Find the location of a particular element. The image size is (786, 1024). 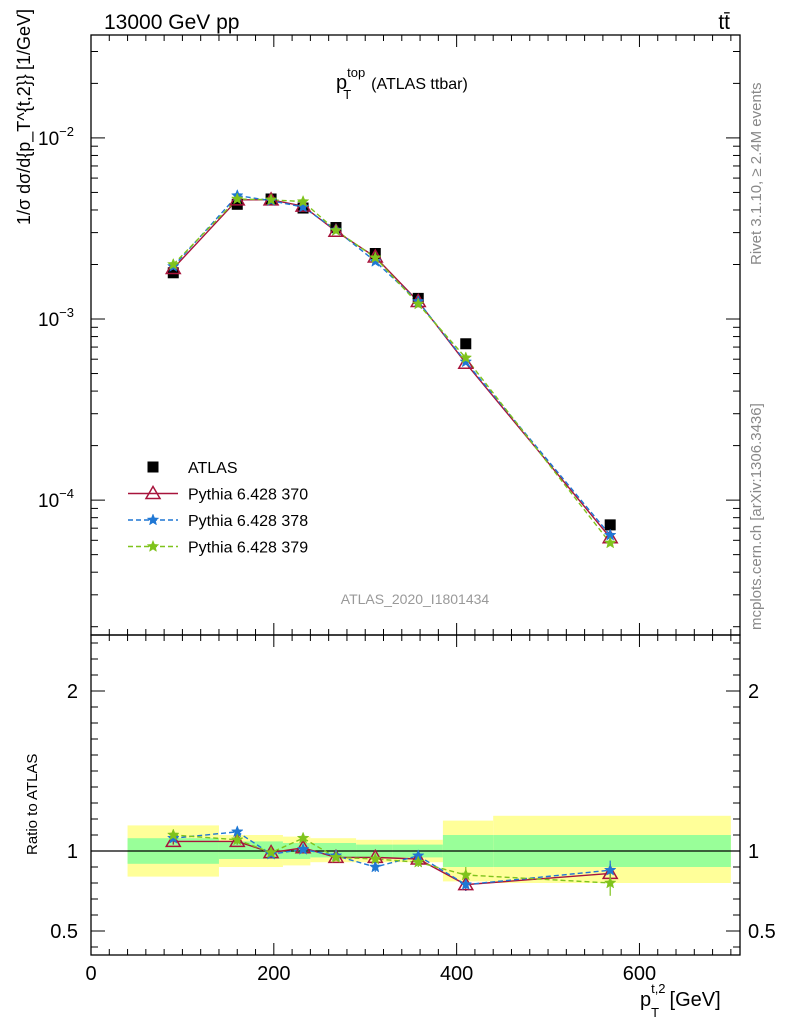

plot-title: ptop T(ATLAS ttbar) is located at coordinates (402, 83).